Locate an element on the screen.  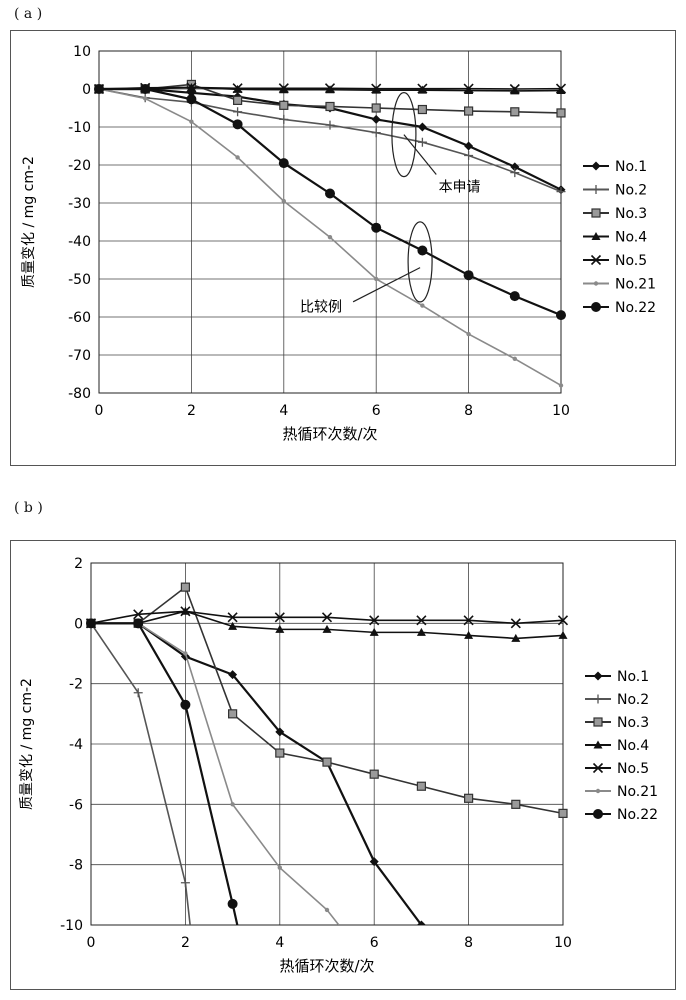
legend: No.1 No.2 No.3 No.4 No.5 No.21 No.22 is located at coordinates (619, 237).